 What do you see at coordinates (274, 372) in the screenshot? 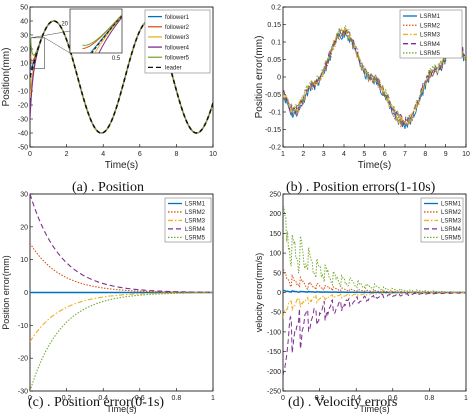
I see `y-tick-label: -200` at bounding box center [274, 372].